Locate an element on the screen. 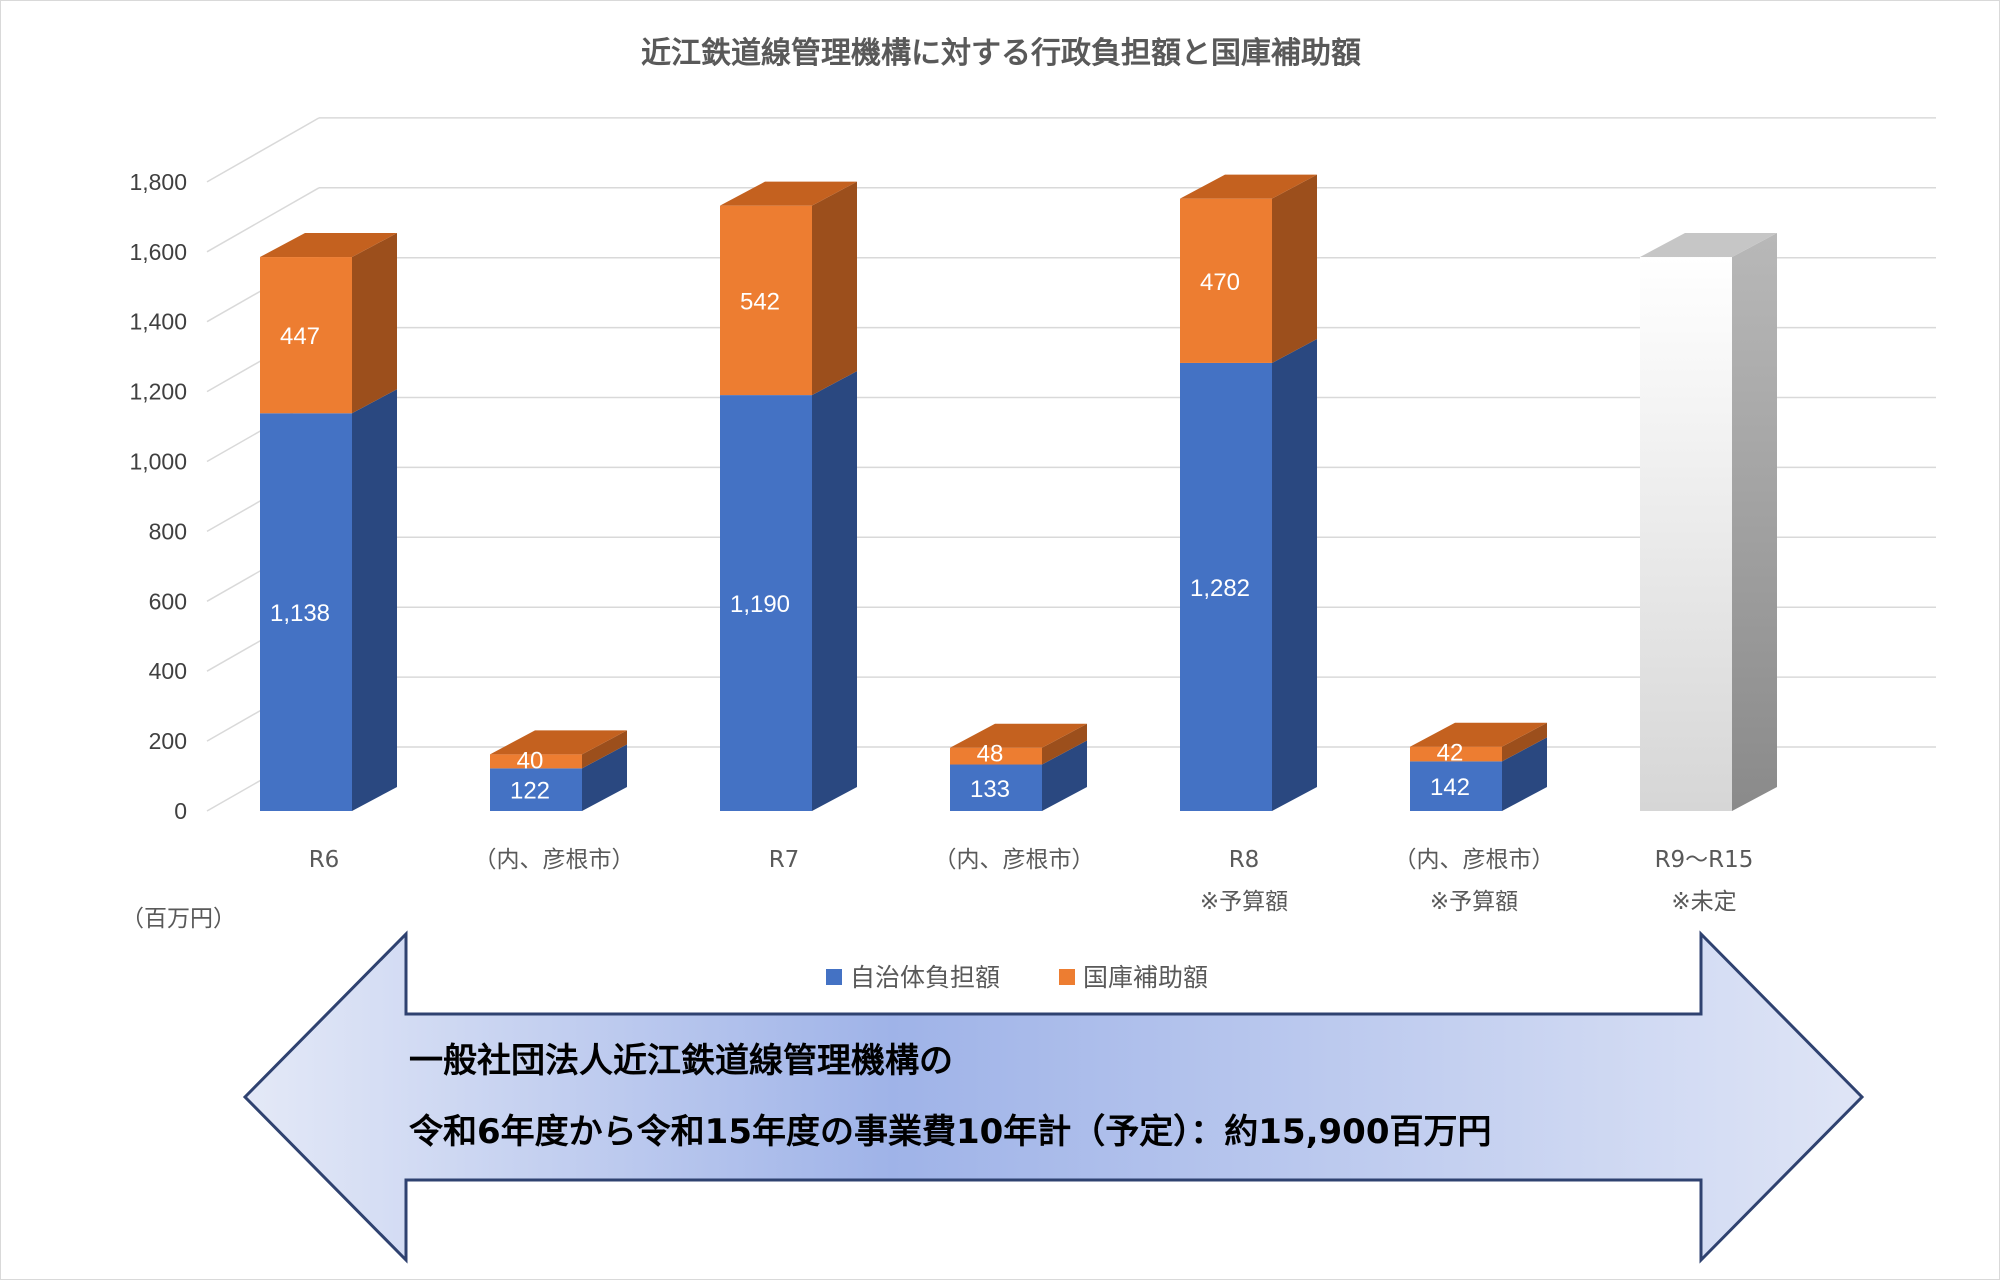 This screenshot has width=2000, height=1281. x-category-note: ※未定 is located at coordinates (1703, 902).